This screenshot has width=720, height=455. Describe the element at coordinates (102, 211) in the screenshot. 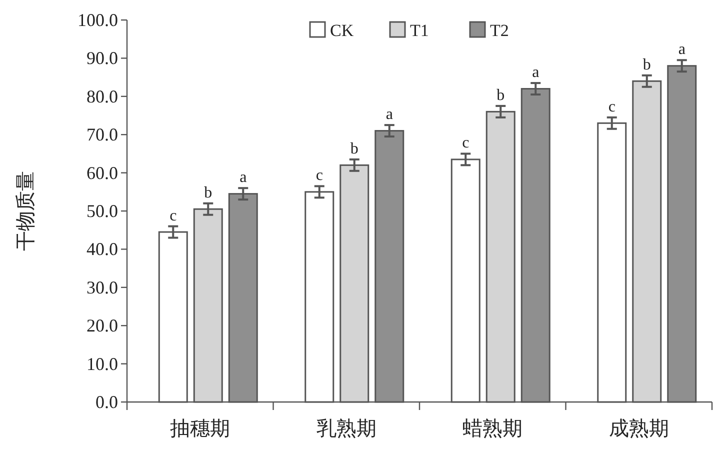

I see `y-tick-label: 50.0` at that location.